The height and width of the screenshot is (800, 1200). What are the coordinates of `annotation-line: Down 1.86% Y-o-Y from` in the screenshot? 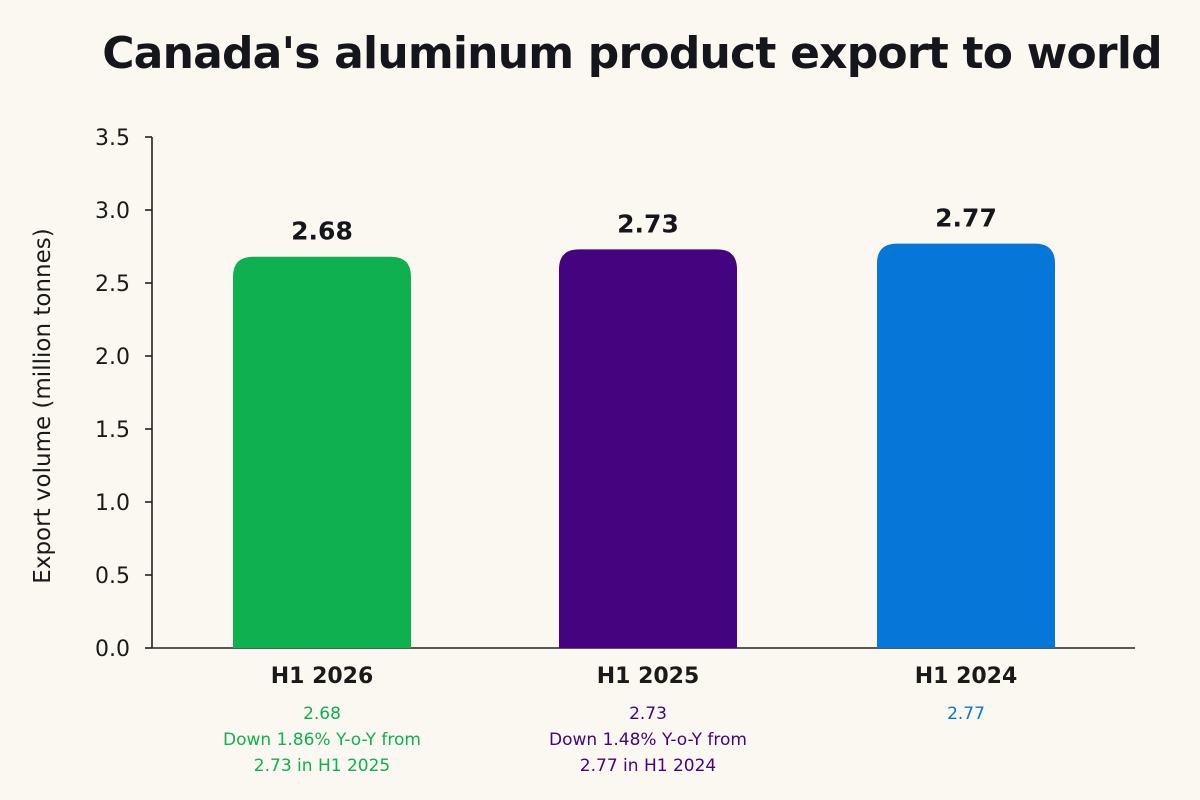 It's located at (322, 740).